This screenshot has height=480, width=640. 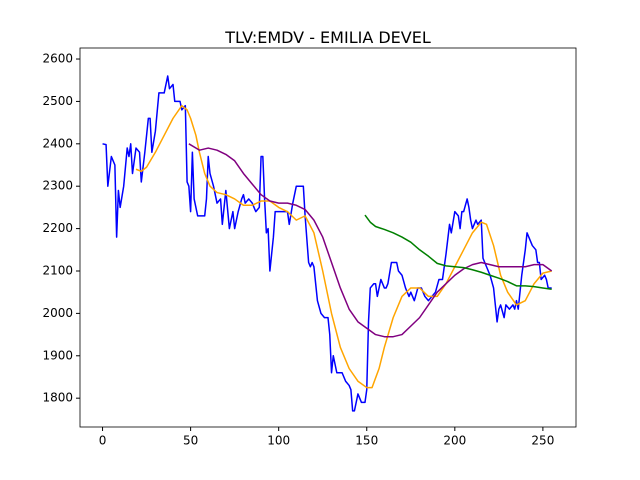 I want to click on y-tick-label: 2000, so click(x=57, y=313).